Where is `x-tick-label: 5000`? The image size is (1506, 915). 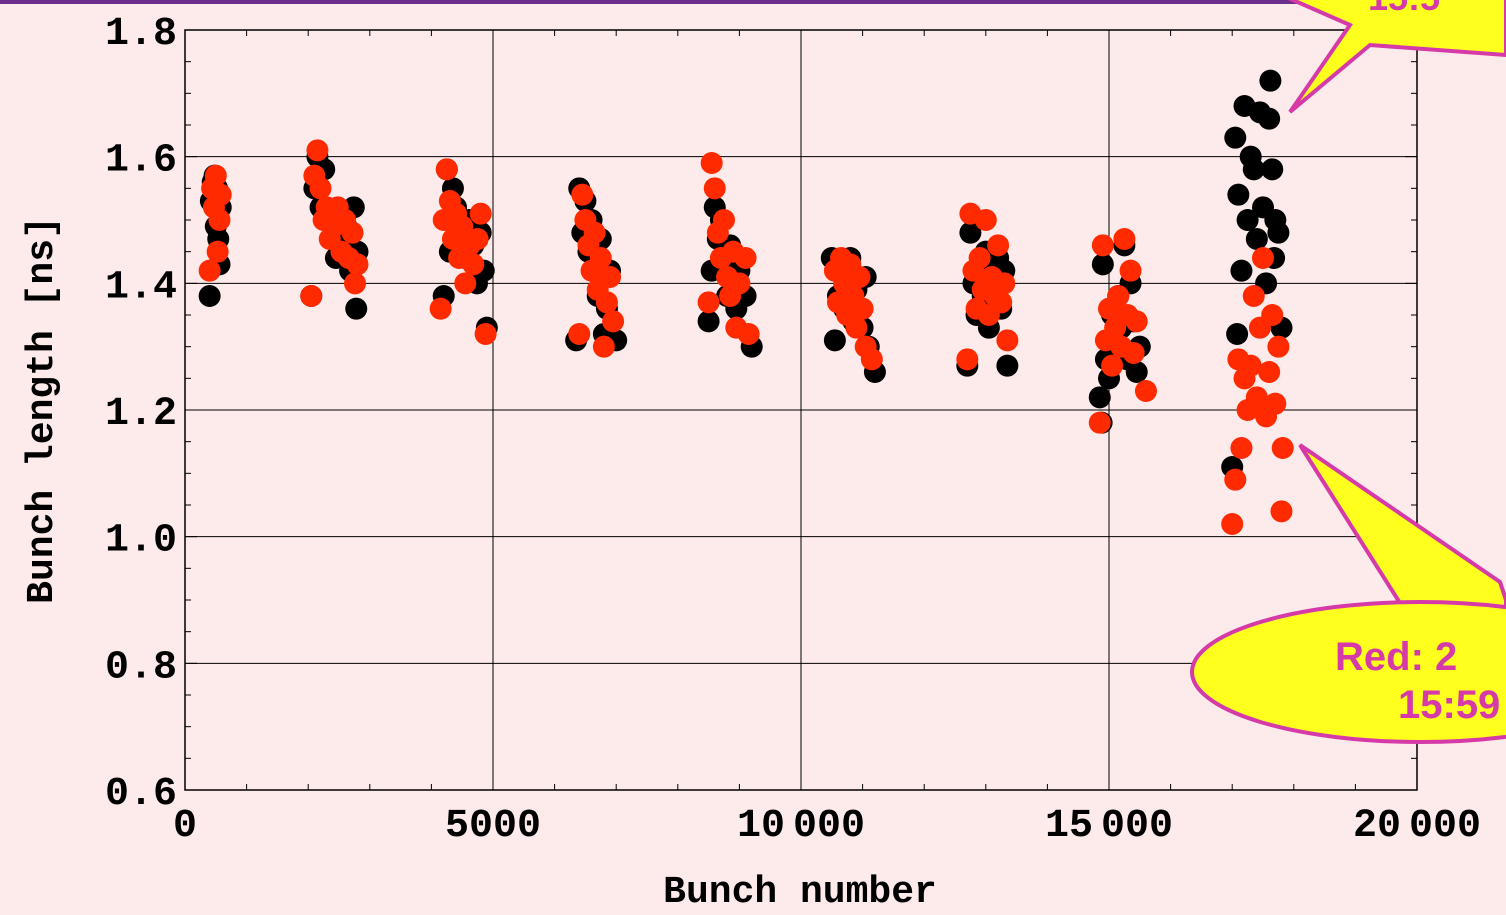 x-tick-label: 5000 is located at coordinates (493, 826).